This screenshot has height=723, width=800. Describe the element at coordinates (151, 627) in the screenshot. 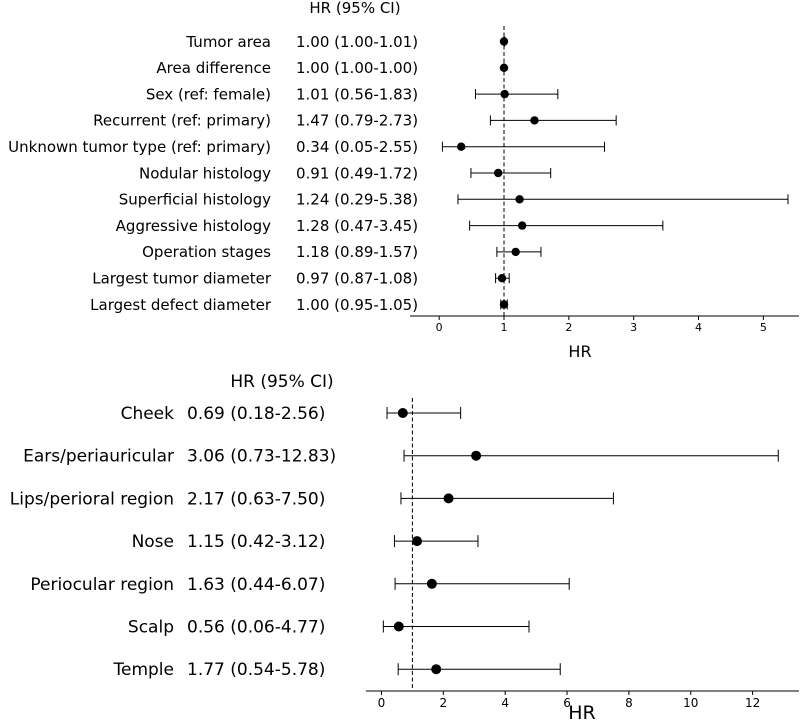

I see `row-label: Scalp` at that location.